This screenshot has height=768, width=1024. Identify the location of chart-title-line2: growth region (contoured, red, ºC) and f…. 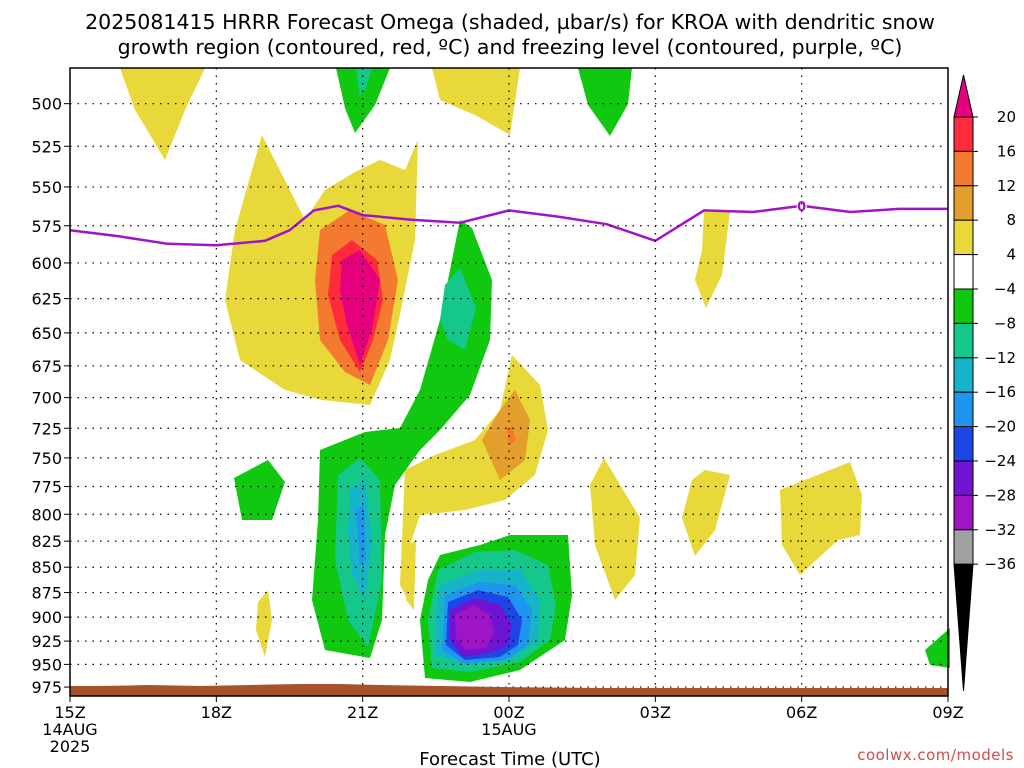
(510, 47).